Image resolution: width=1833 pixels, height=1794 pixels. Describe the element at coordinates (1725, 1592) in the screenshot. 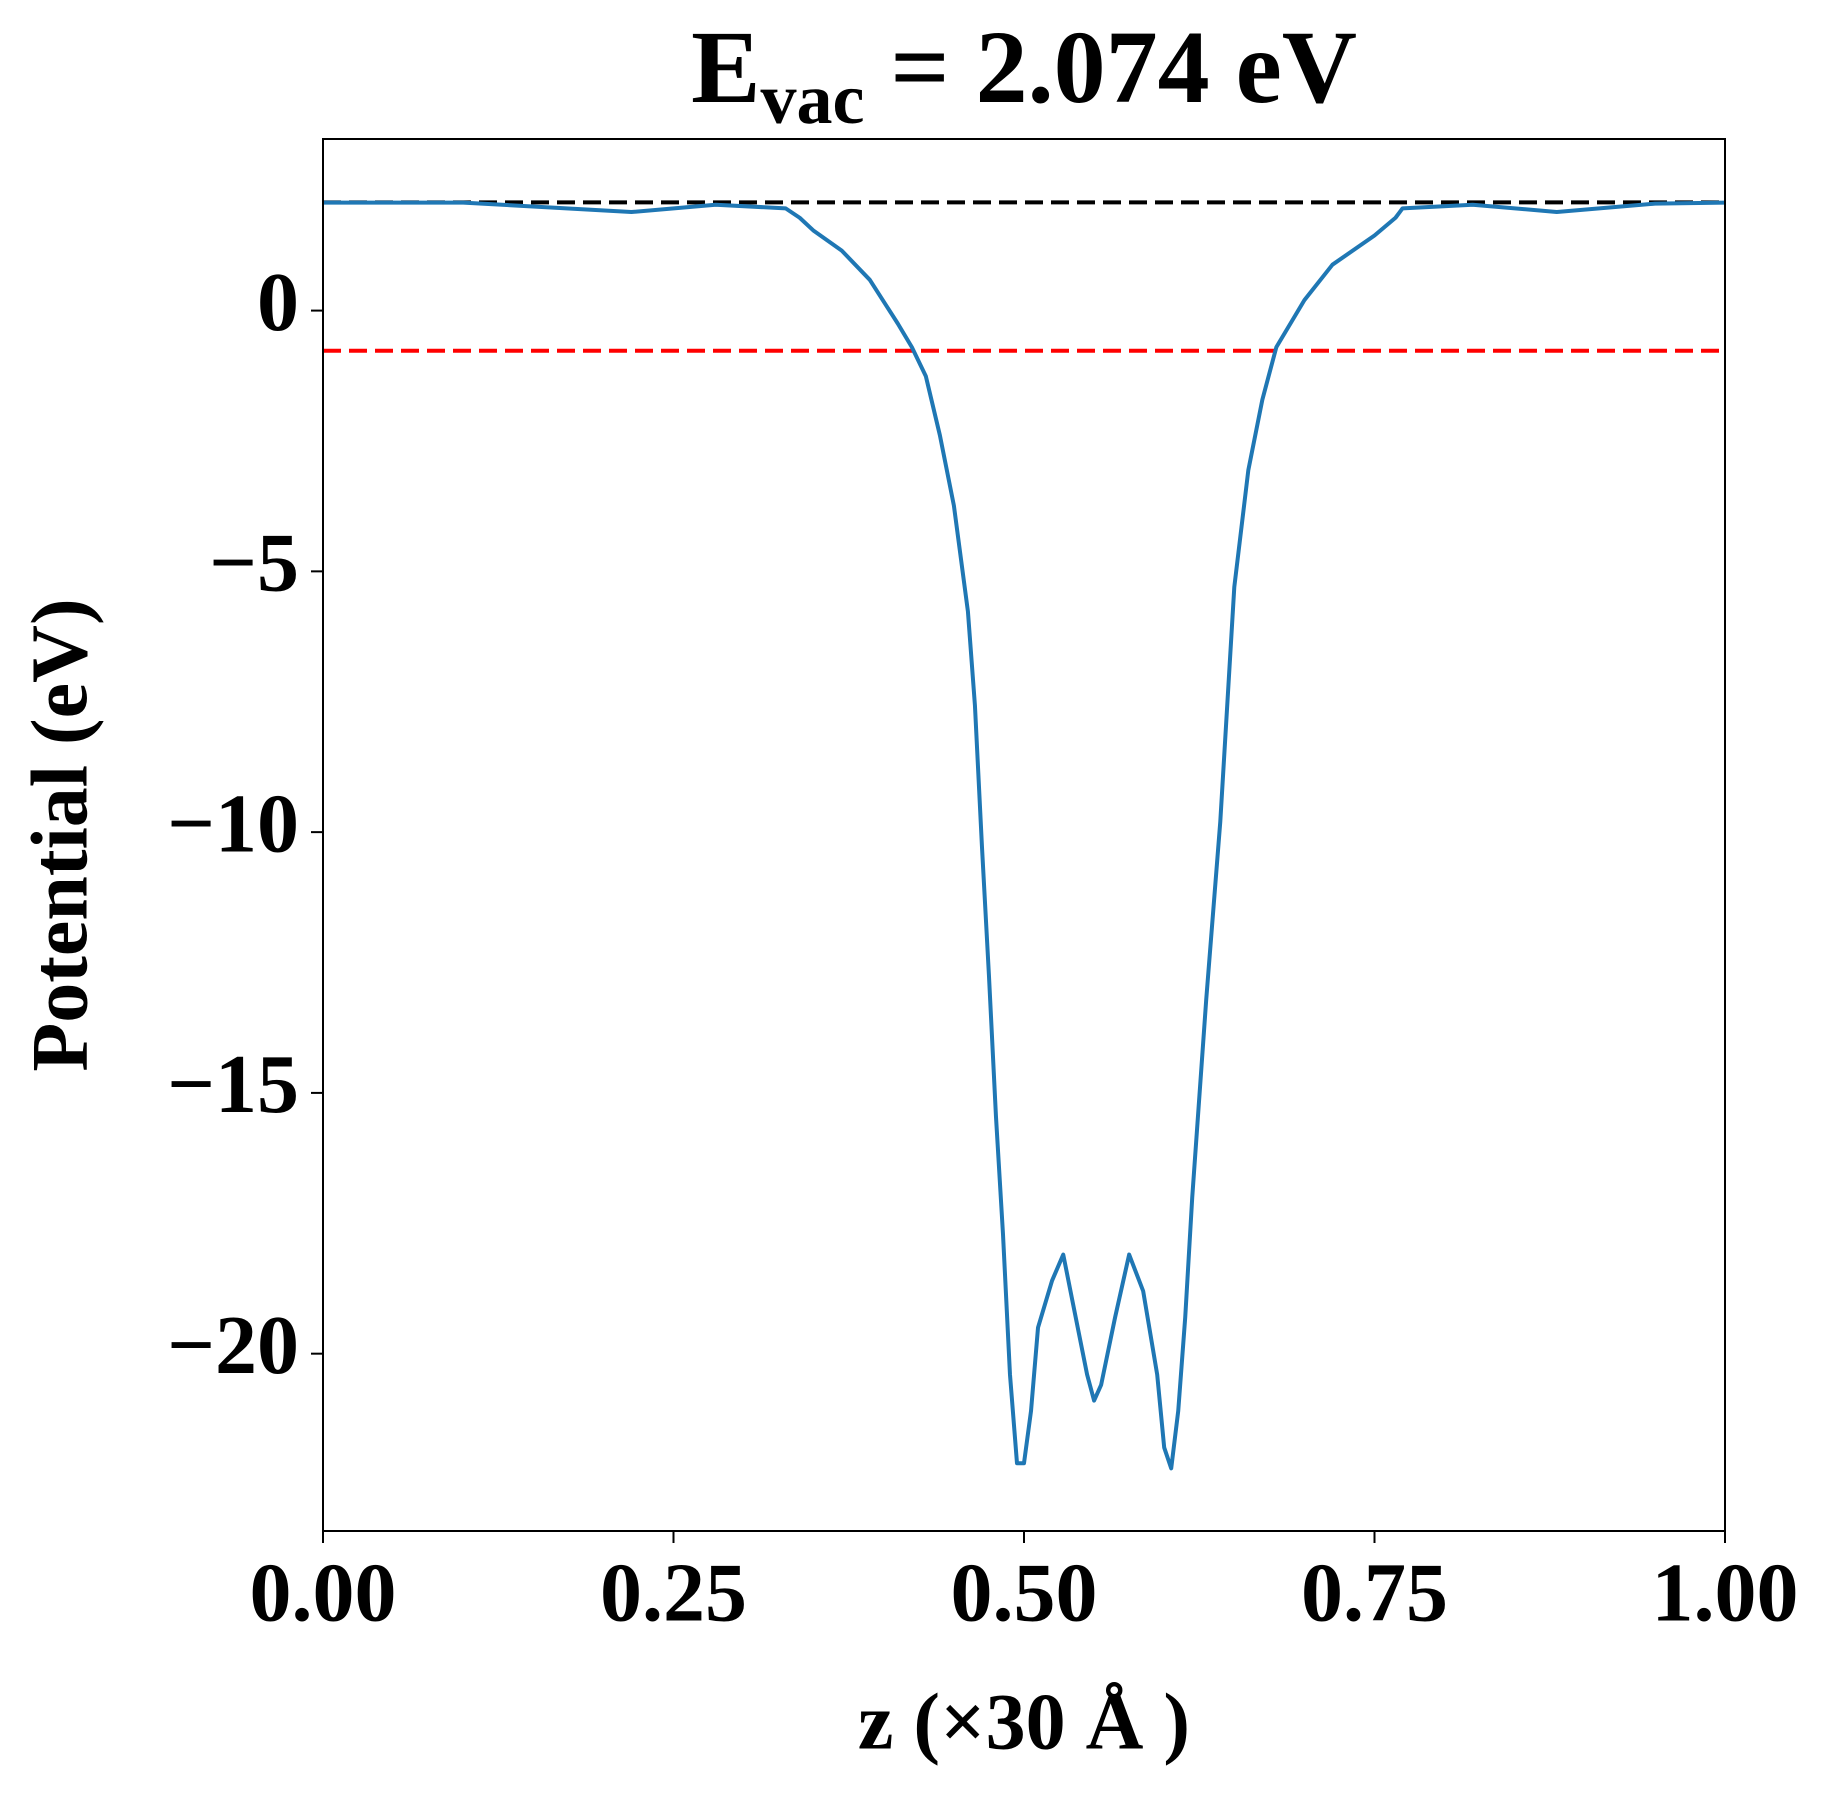

I see `x-tick-label: 1.00` at that location.